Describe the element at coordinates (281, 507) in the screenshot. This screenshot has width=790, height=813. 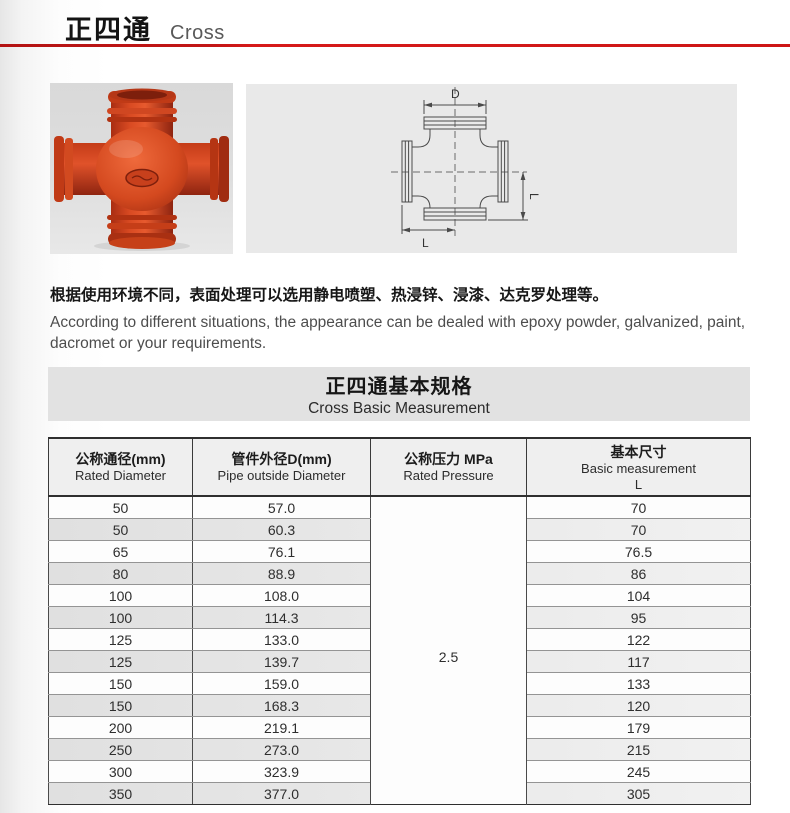
I see `table-cell: 57.0` at that location.